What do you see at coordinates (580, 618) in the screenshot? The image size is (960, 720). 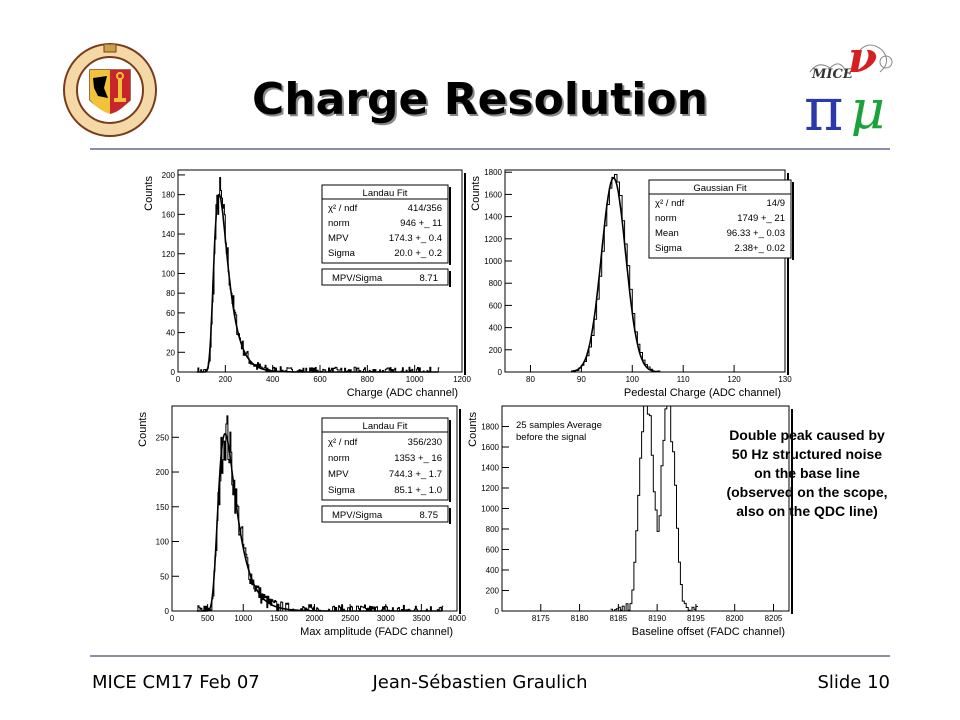 I see `x-tick-label: 8180` at bounding box center [580, 618].